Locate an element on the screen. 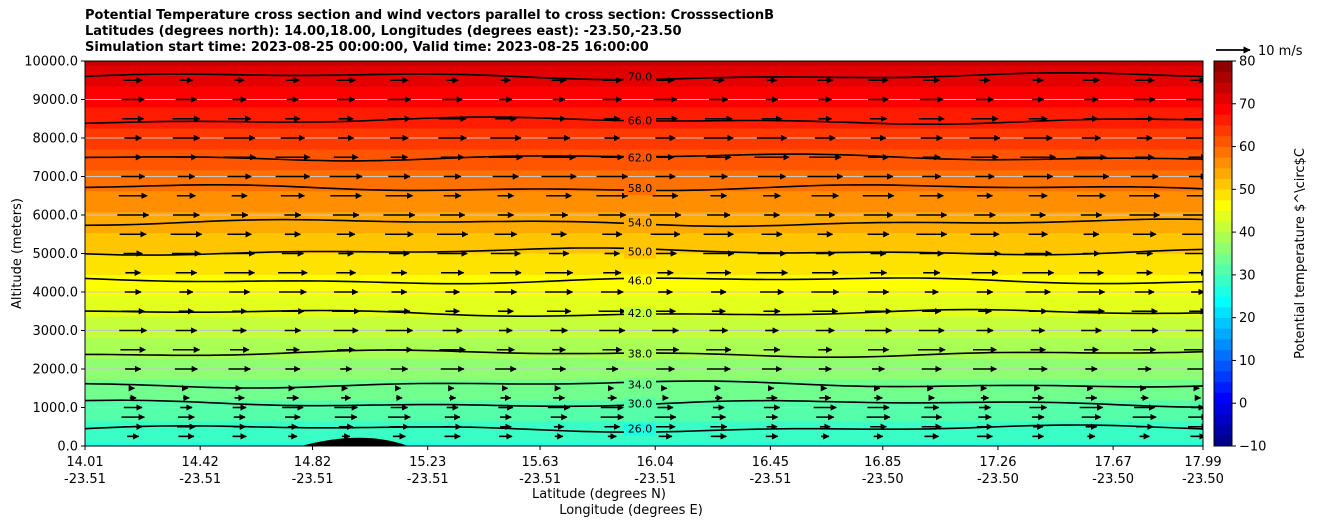 Image resolution: width=1320 pixels, height=526 pixels. y-tick-label: 5000.0 is located at coordinates (56, 254).